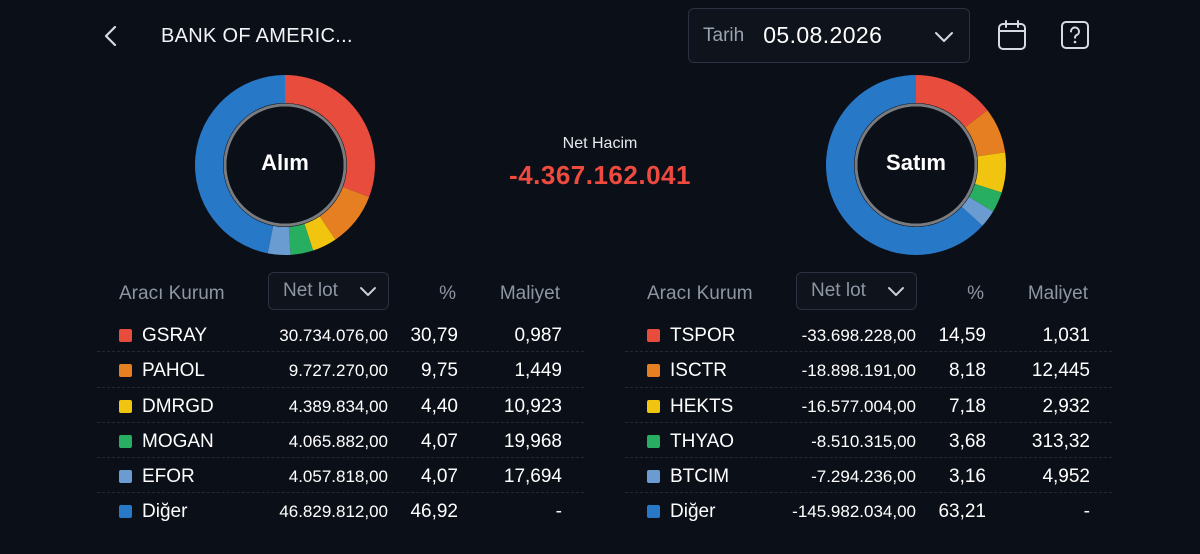  I want to click on table-row: EFOR 4.057.818,00 4,07 17,694, so click(340, 476).